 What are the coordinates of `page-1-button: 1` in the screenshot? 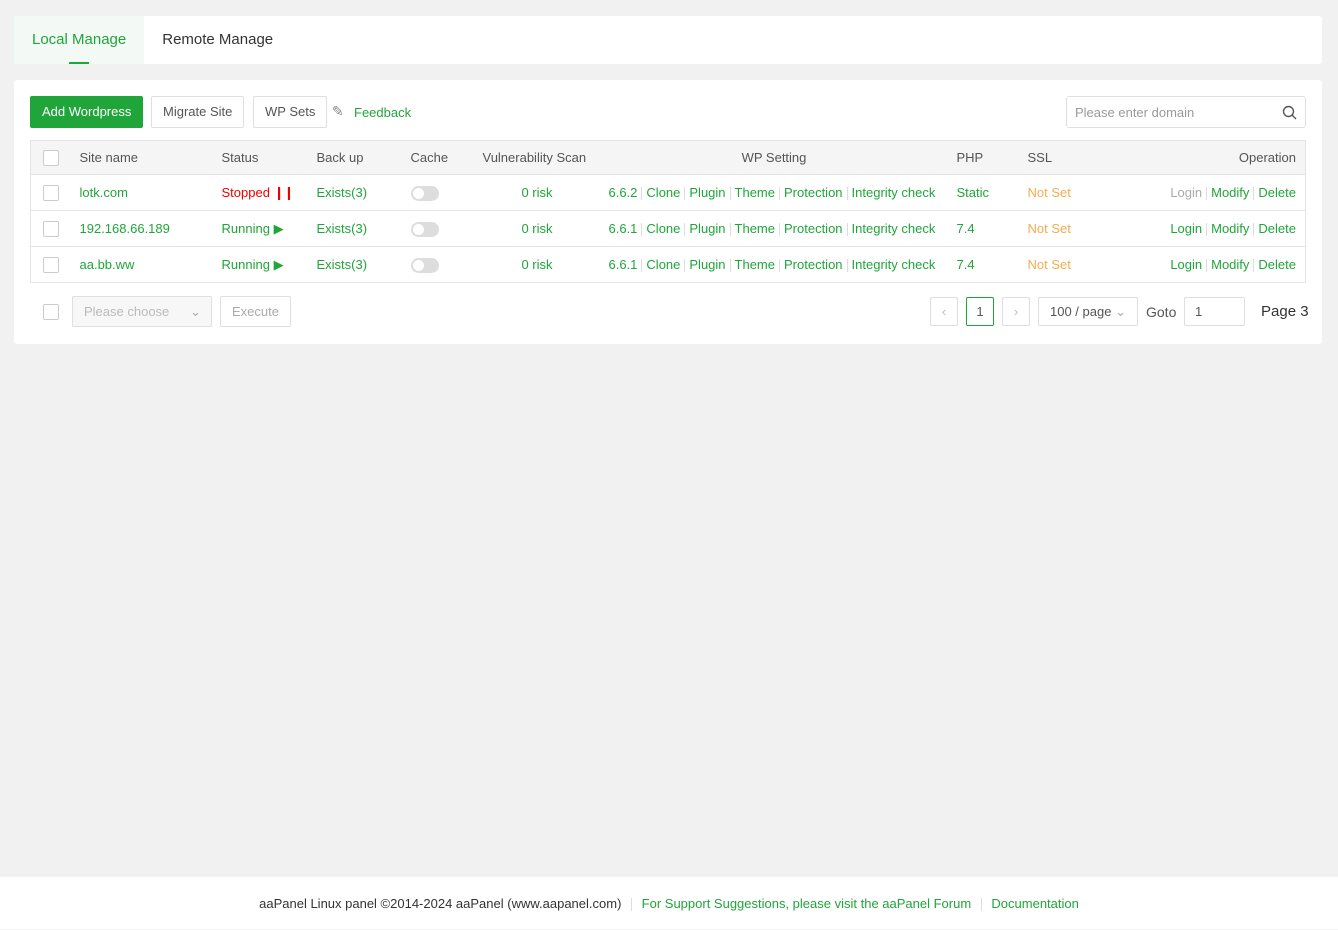 It's located at (980, 311).